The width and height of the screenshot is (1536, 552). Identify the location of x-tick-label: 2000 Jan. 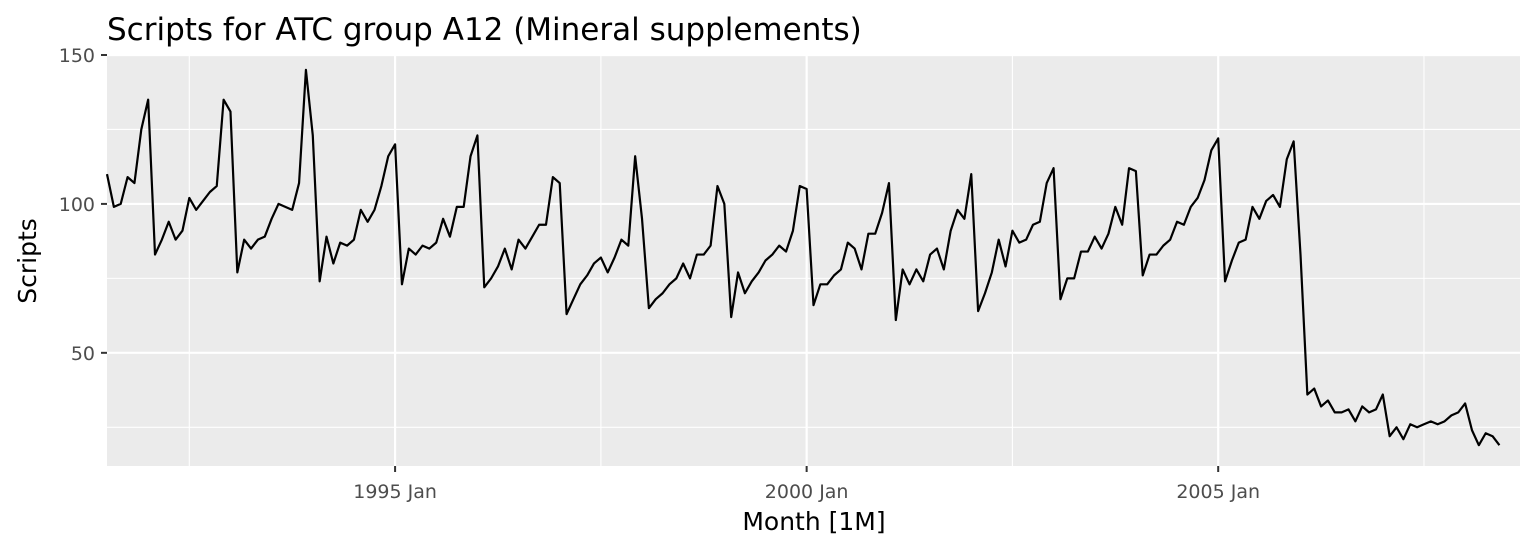
(807, 492).